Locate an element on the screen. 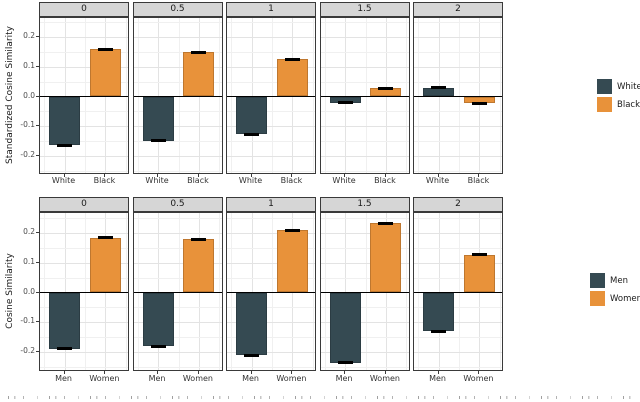 Image resolution: width=640 pixels, height=402 pixels. legend-swatch-black is located at coordinates (604, 104).